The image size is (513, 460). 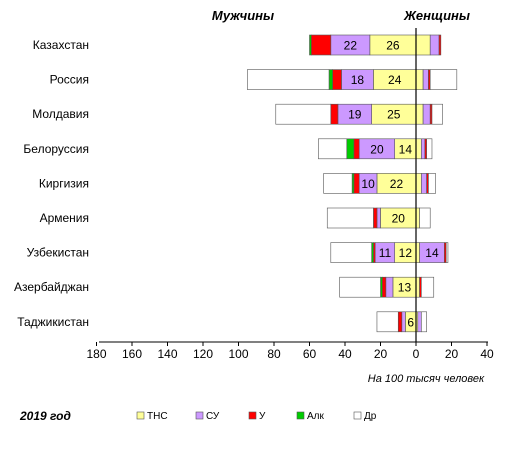 I want to click on x-tick-label: 120, so click(x=203, y=354).